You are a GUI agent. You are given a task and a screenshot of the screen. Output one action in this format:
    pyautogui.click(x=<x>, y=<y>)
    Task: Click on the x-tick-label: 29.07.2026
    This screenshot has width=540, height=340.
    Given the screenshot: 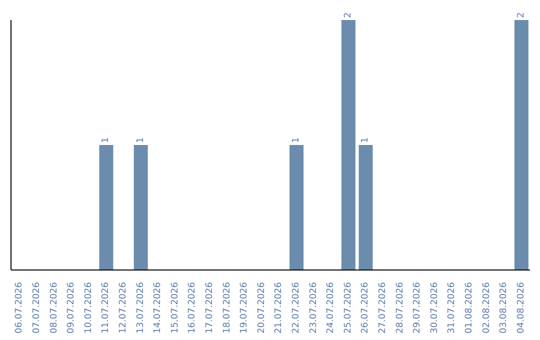 What is the action you would take?
    pyautogui.click(x=417, y=308)
    